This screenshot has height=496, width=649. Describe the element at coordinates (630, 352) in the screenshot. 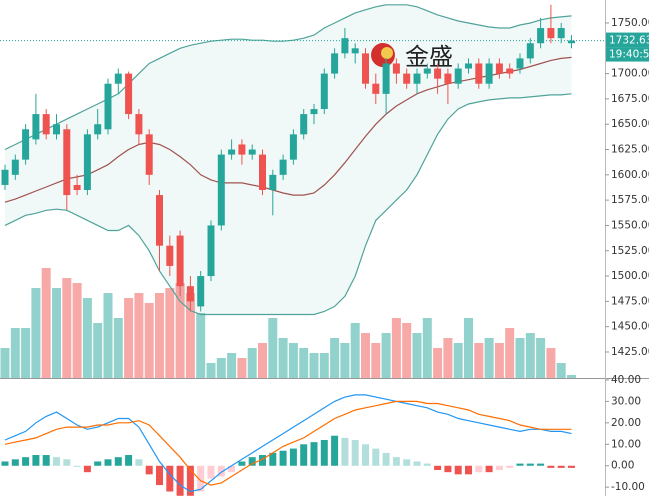

I see `y-tick-label: 1425.00` at that location.